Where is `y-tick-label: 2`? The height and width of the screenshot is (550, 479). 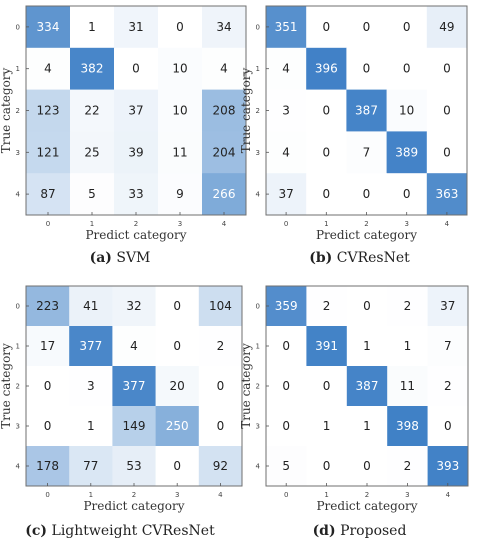
y-tick-label: 2 is located at coordinates (18, 111).